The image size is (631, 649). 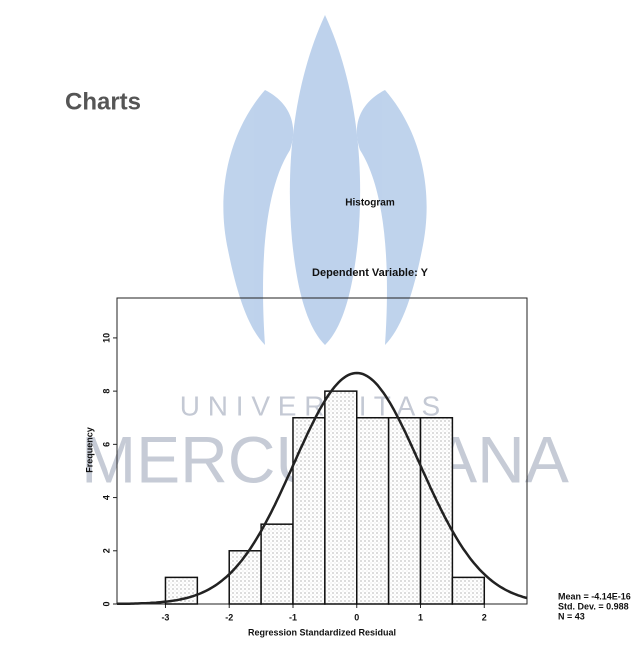 What do you see at coordinates (293, 617) in the screenshot?
I see `x-tick-label: -1` at bounding box center [293, 617].